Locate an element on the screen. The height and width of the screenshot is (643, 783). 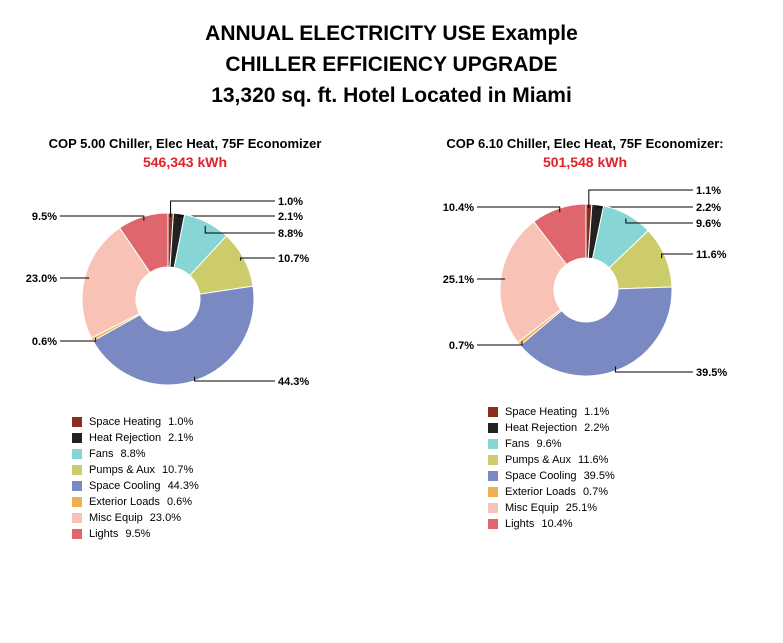
chart-1-legend-item-misc-equip: Misc Equip 23.0% is located at coordinates (135, 518).